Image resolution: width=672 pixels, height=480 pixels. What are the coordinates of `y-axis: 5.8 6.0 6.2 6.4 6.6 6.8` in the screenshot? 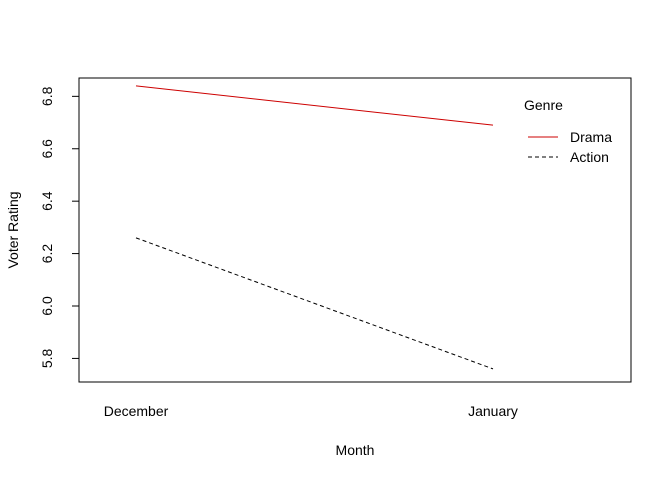 It's located at (59, 227).